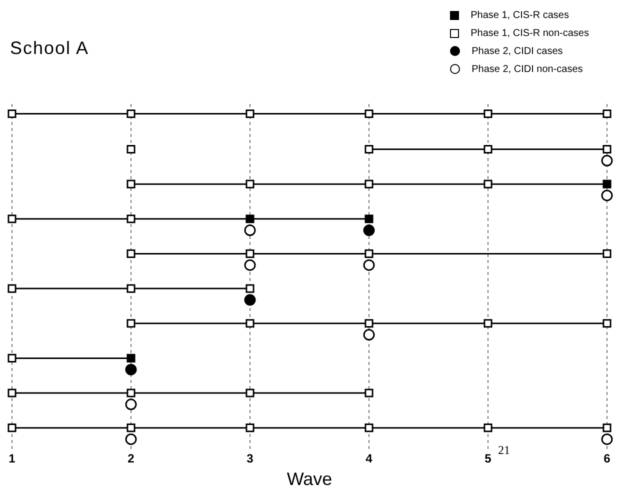 The width and height of the screenshot is (629, 499). What do you see at coordinates (250, 459) in the screenshot?
I see `x-tick-label: 3` at bounding box center [250, 459].